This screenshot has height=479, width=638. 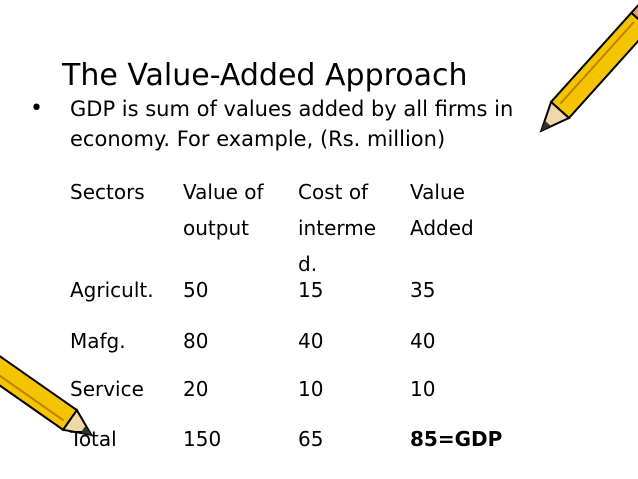 I want to click on table-cell: 35, so click(x=423, y=290).